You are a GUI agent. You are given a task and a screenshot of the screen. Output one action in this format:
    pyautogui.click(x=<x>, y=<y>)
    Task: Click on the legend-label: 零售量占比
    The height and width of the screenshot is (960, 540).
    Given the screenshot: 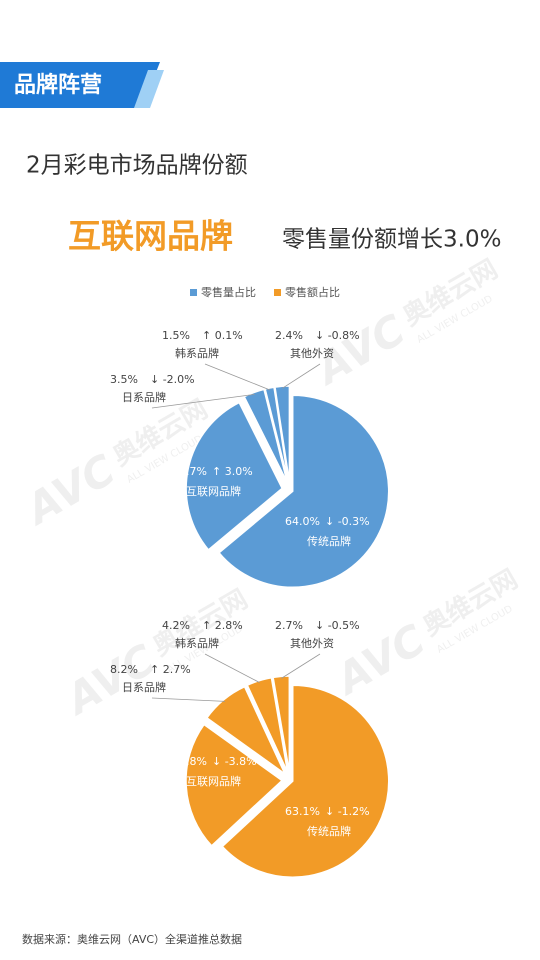 What is the action you would take?
    pyautogui.click(x=228, y=292)
    